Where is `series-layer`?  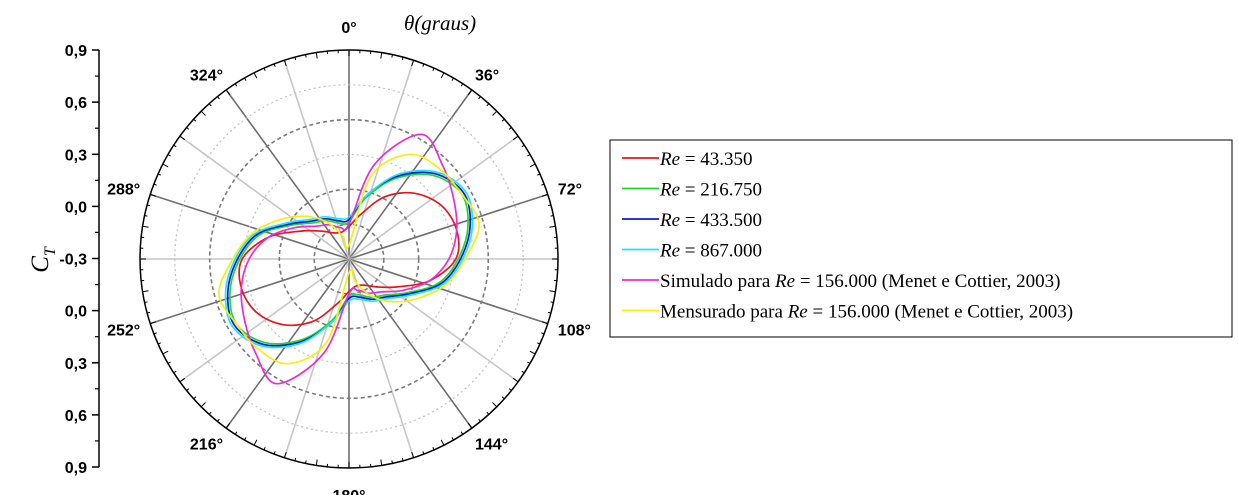 series-layer is located at coordinates (349, 259).